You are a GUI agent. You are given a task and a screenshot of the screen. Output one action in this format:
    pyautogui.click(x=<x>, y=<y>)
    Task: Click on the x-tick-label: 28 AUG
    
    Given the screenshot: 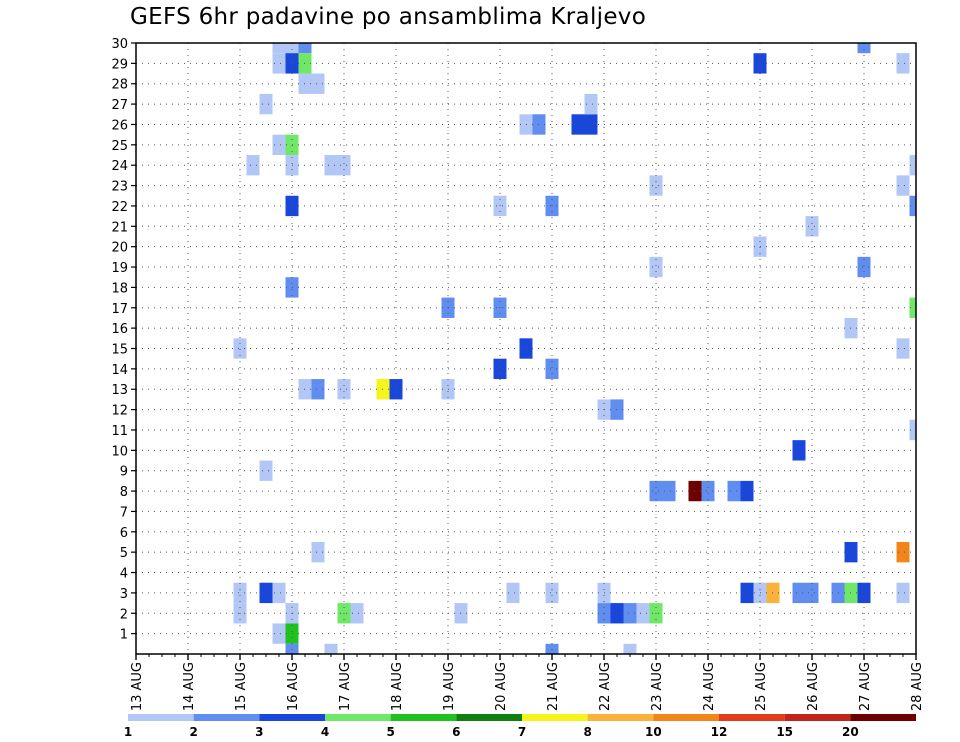 What is the action you would take?
    pyautogui.click(x=917, y=686)
    